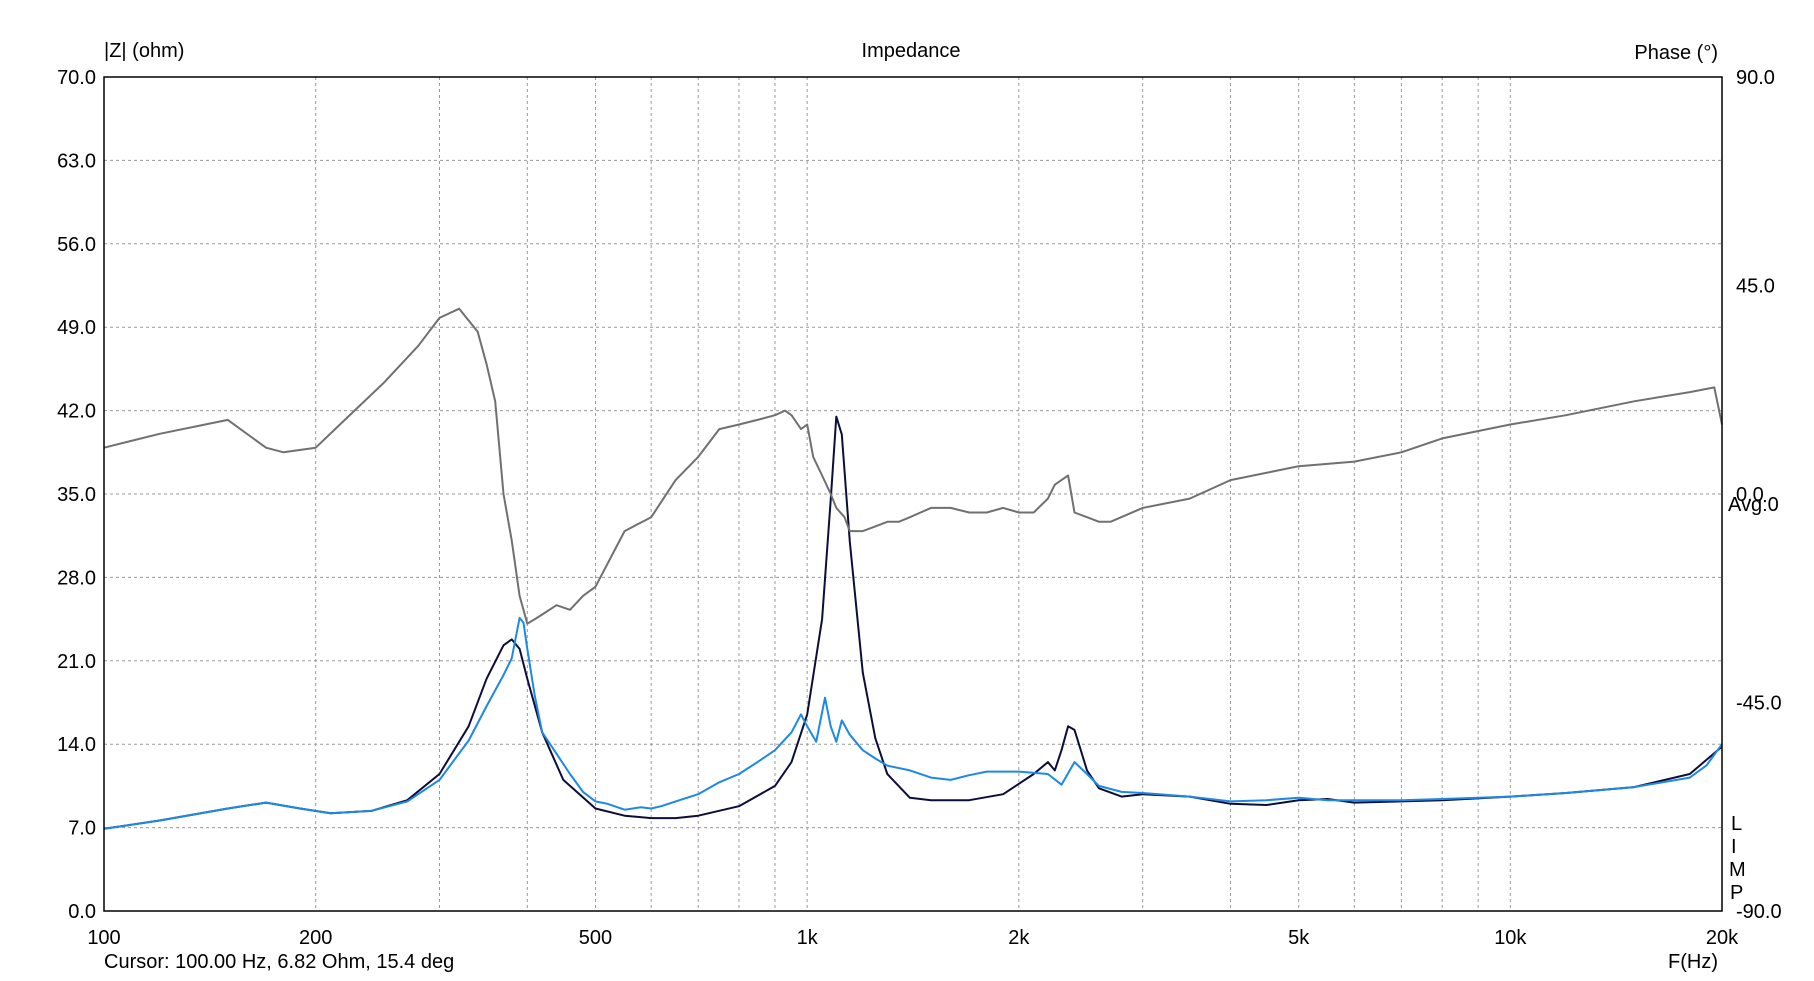  What do you see at coordinates (76, 662) in the screenshot?
I see `y-left-tick-label: 21.0` at bounding box center [76, 662].